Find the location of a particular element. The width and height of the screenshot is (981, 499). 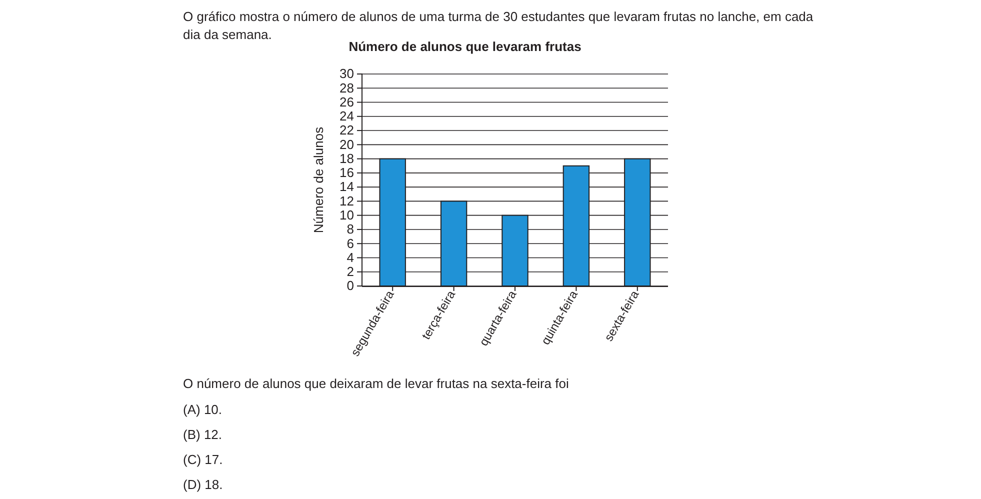

y-tick-label: 8 is located at coordinates (350, 229).